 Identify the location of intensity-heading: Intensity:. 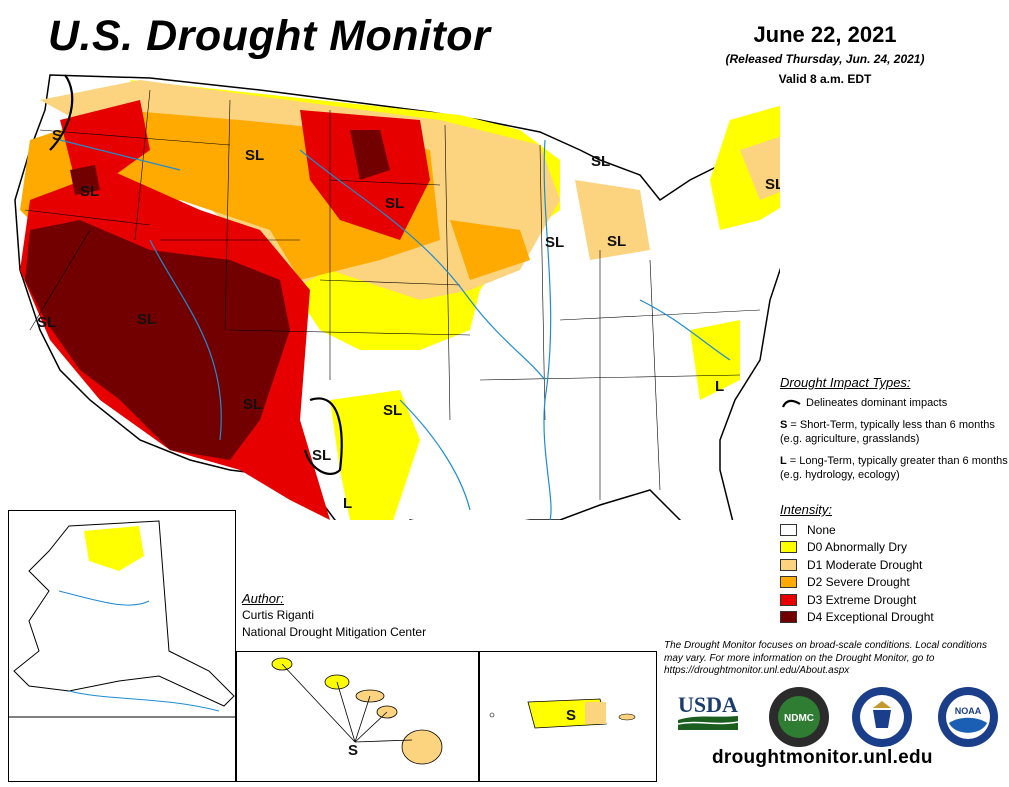
(806, 509).